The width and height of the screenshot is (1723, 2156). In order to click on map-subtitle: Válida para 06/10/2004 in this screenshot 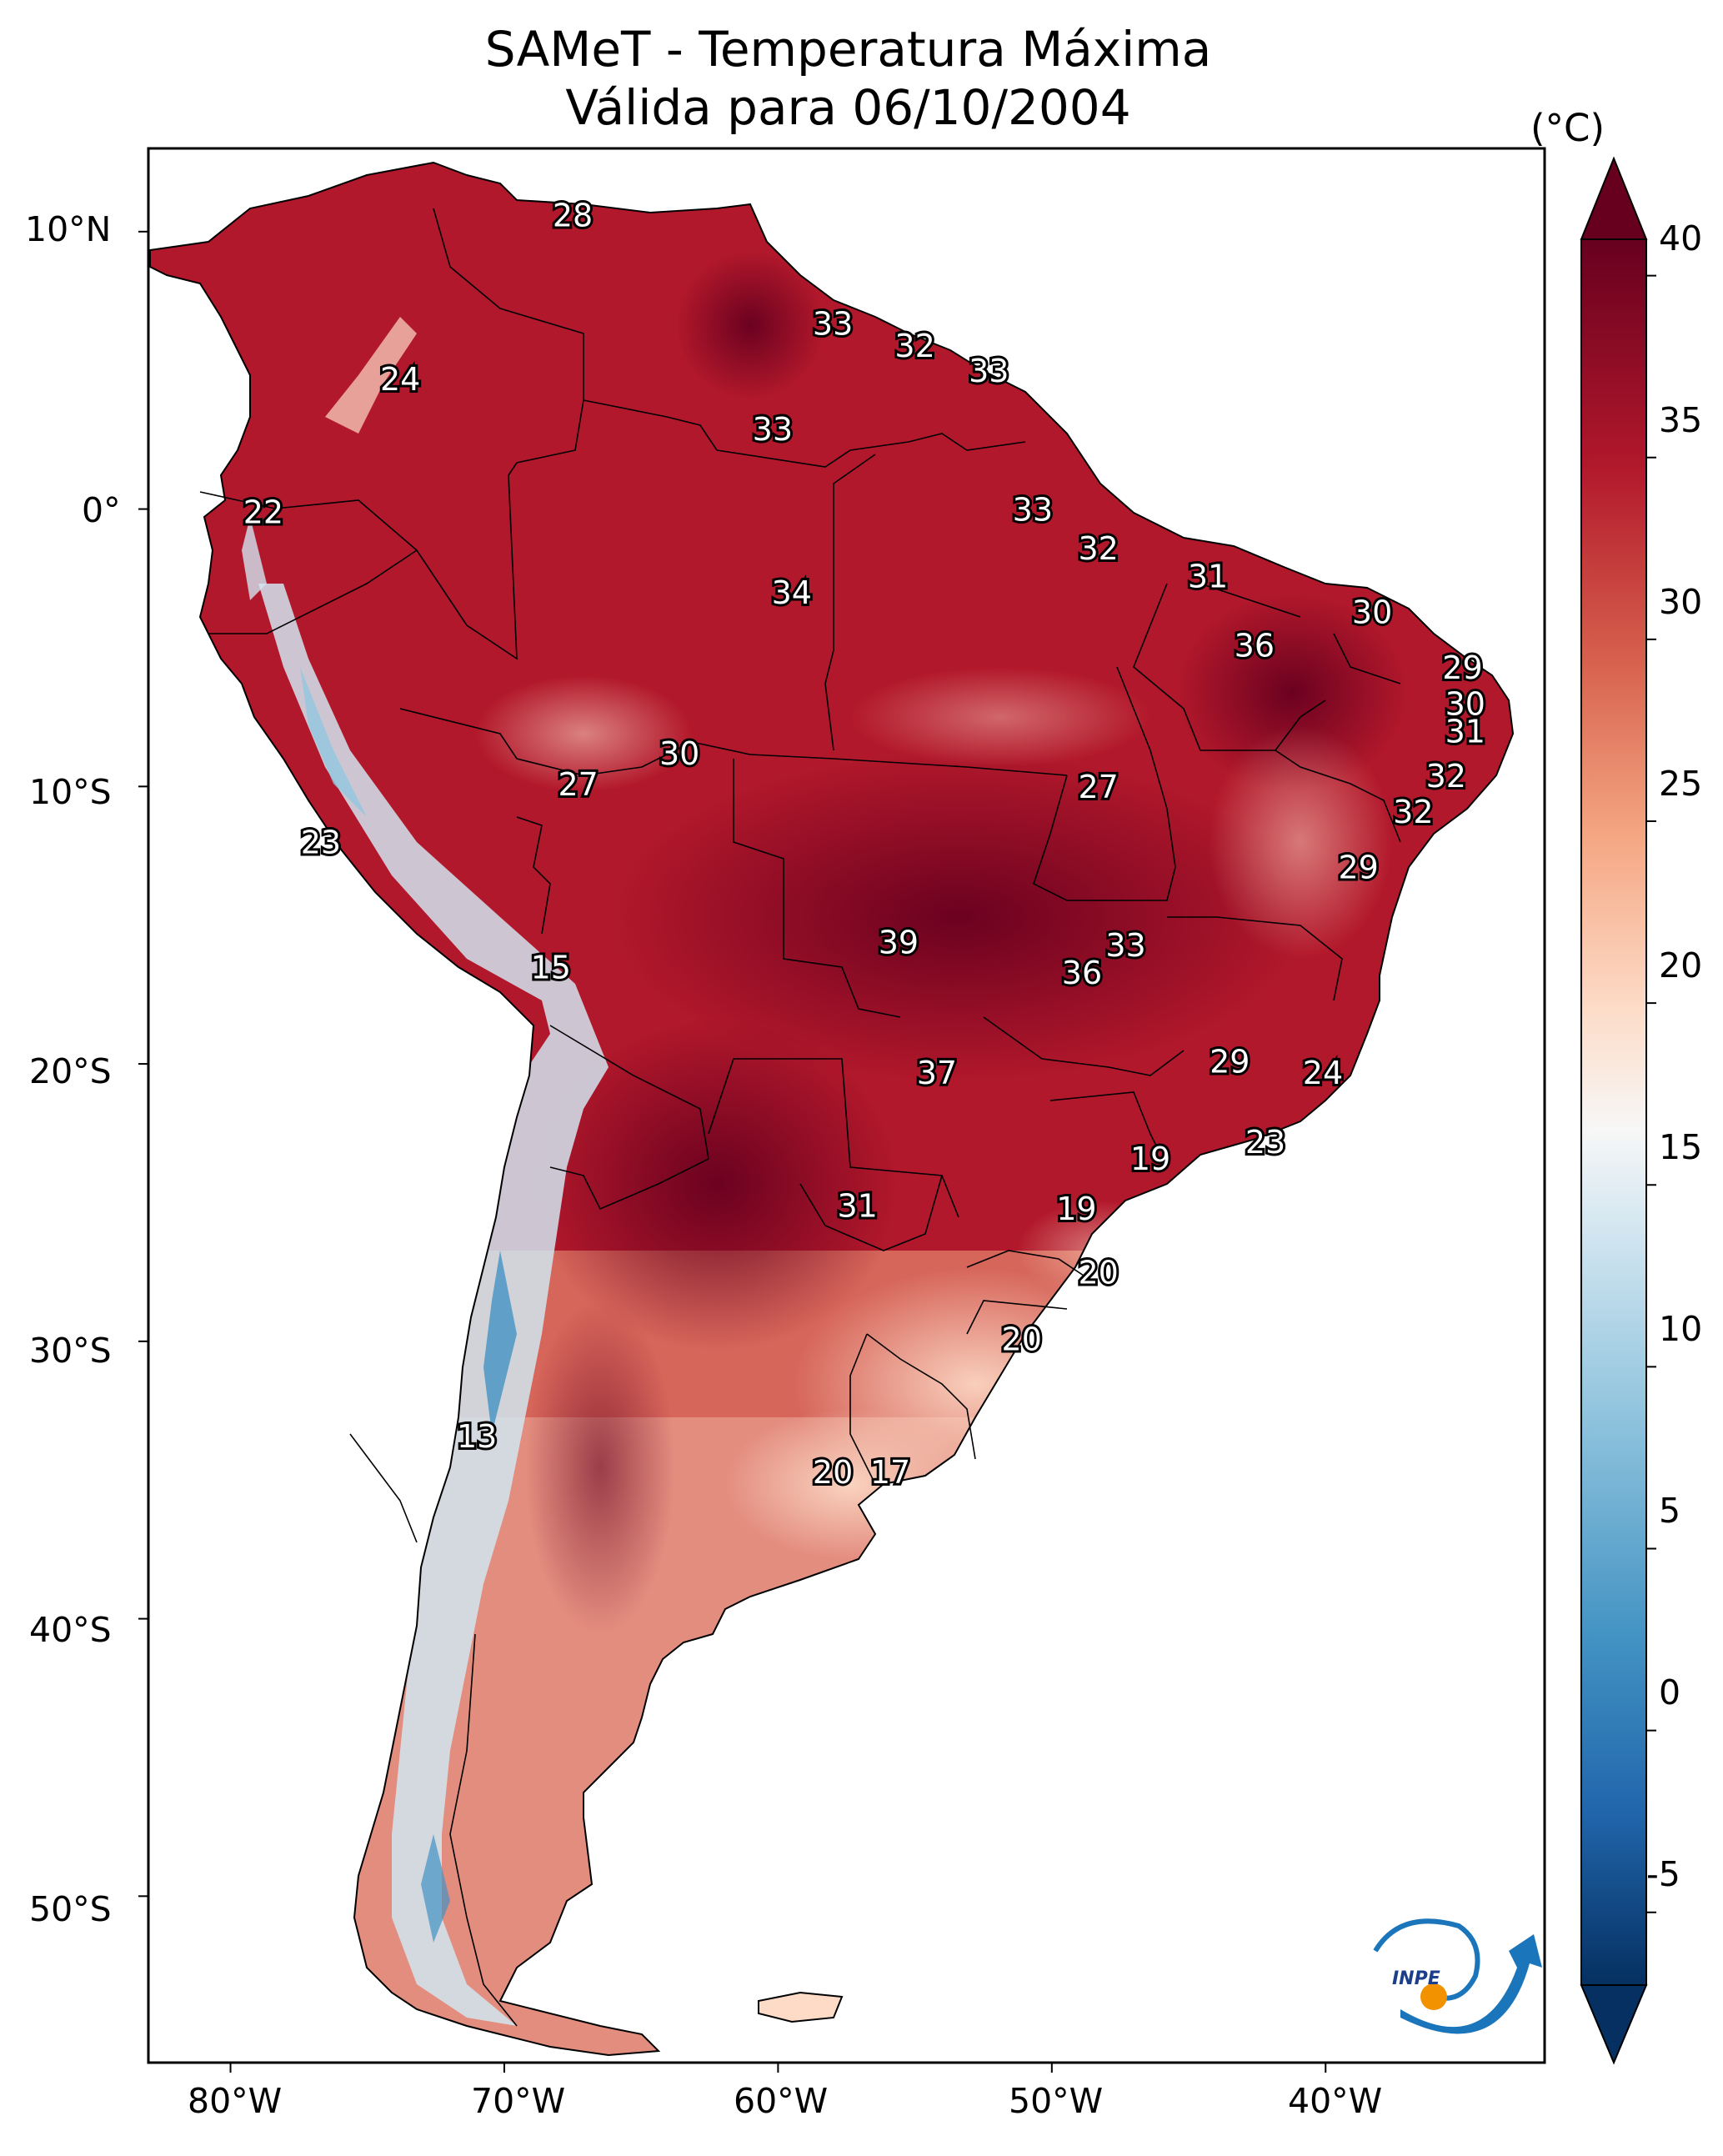, I will do `click(848, 108)`.